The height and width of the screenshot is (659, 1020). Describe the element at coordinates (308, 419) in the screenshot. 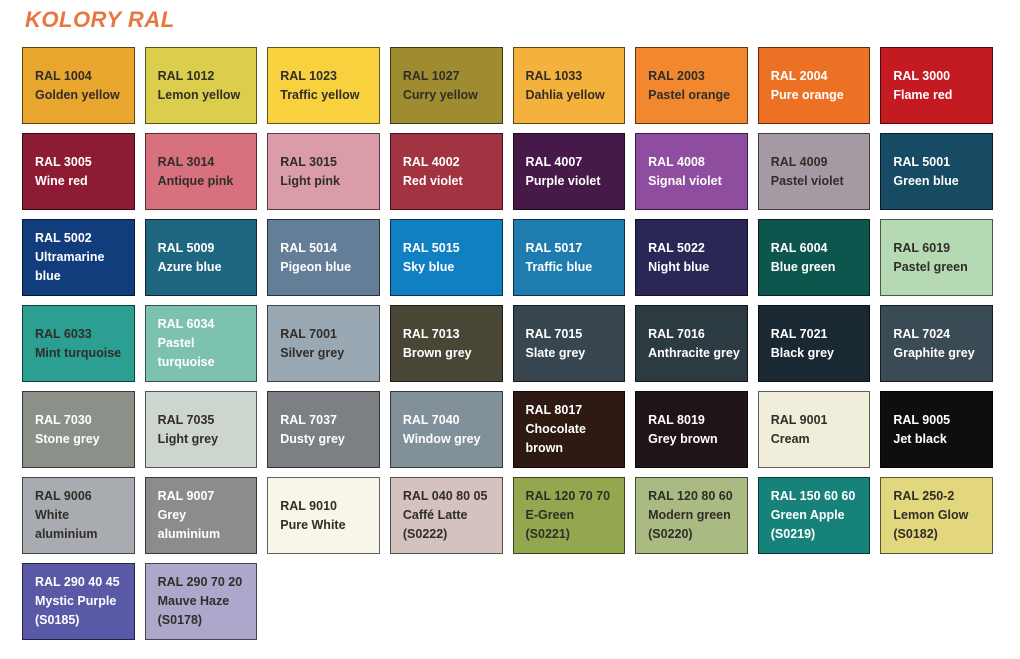

I see `swatch-ral-code: RAL 7037` at that location.